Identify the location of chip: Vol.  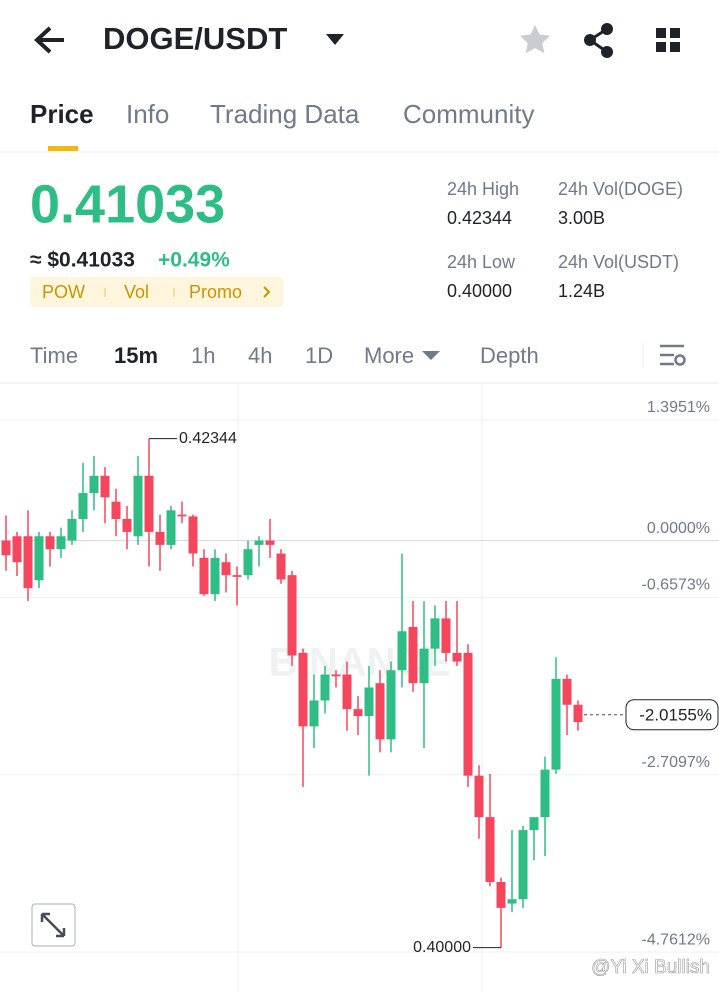
(136, 292).